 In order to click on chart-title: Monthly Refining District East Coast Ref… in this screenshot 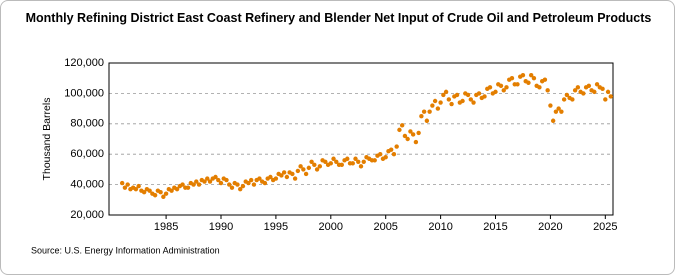, I will do `click(338, 18)`.